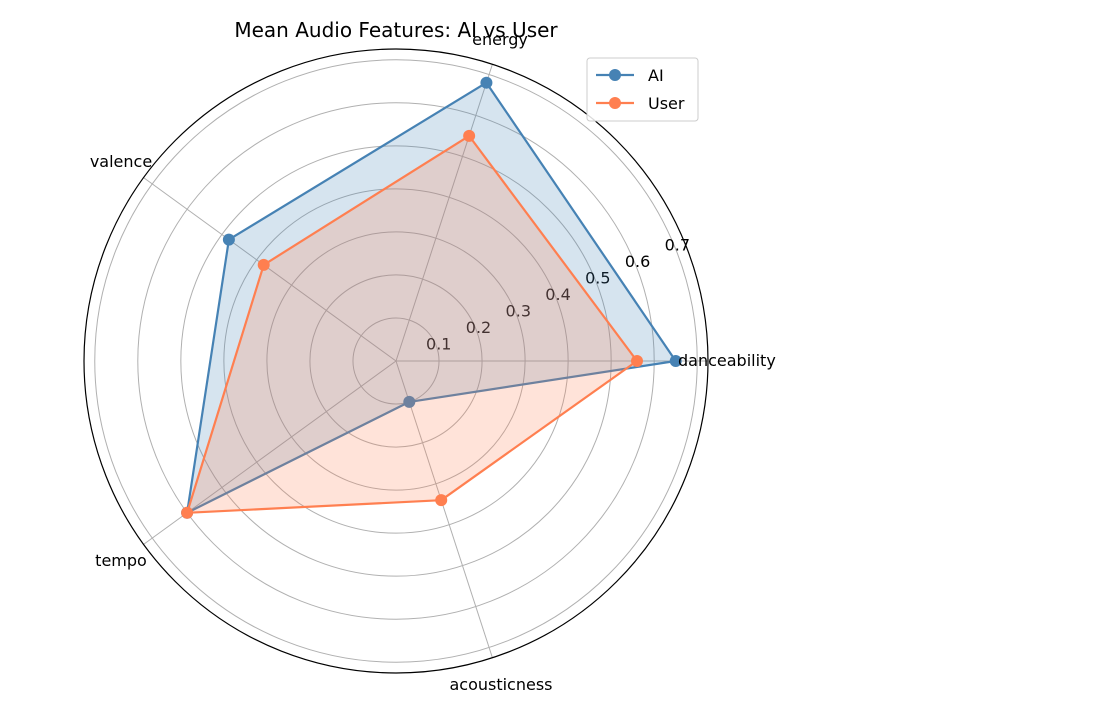 This screenshot has height=717, width=1111. Describe the element at coordinates (500, 684) in the screenshot. I see `axis-label-acousticness: acousticness` at that location.